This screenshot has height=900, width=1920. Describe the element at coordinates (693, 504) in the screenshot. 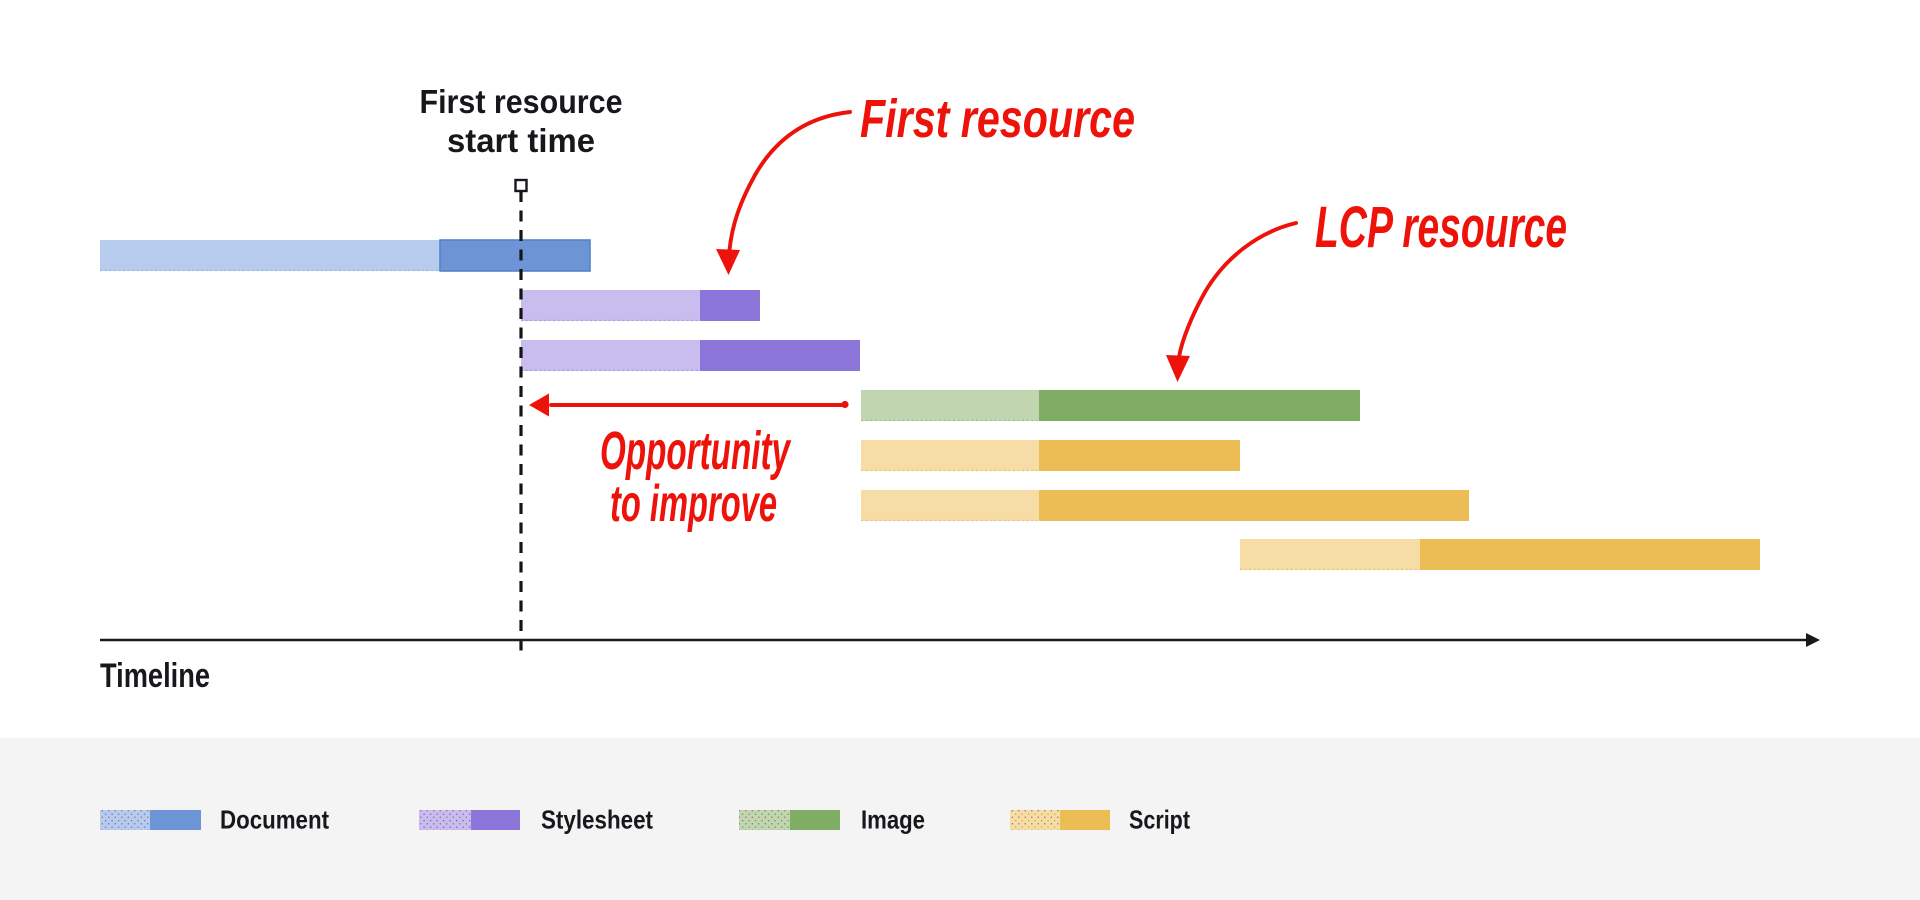

I see `svg-text: to improve` at that location.